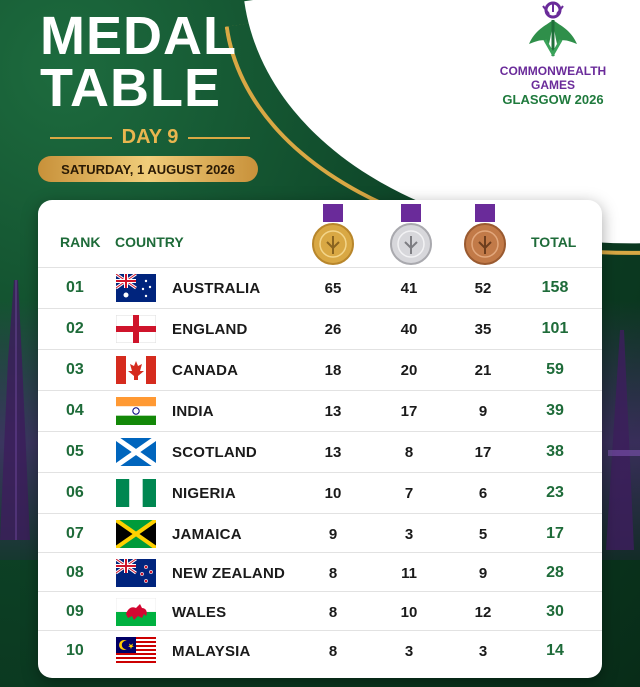  Describe the element at coordinates (75, 328) in the screenshot. I see `rank-cell: 02` at that location.